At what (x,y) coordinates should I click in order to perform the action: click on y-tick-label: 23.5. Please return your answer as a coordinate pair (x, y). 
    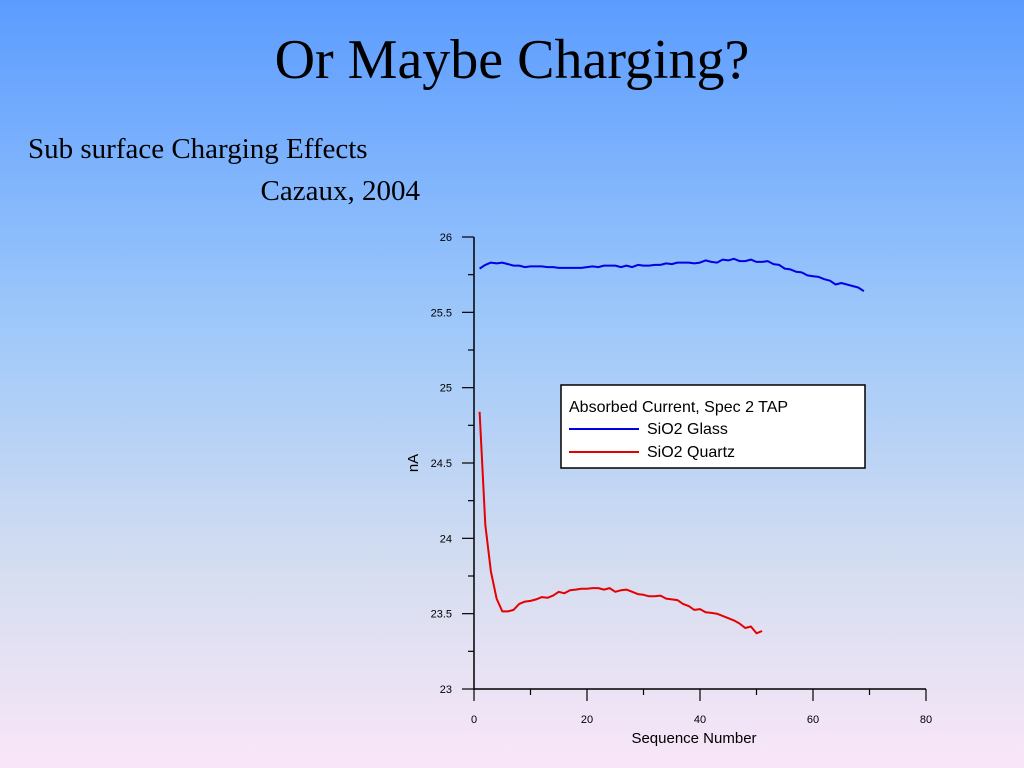
    Looking at the image, I should click on (441, 615).